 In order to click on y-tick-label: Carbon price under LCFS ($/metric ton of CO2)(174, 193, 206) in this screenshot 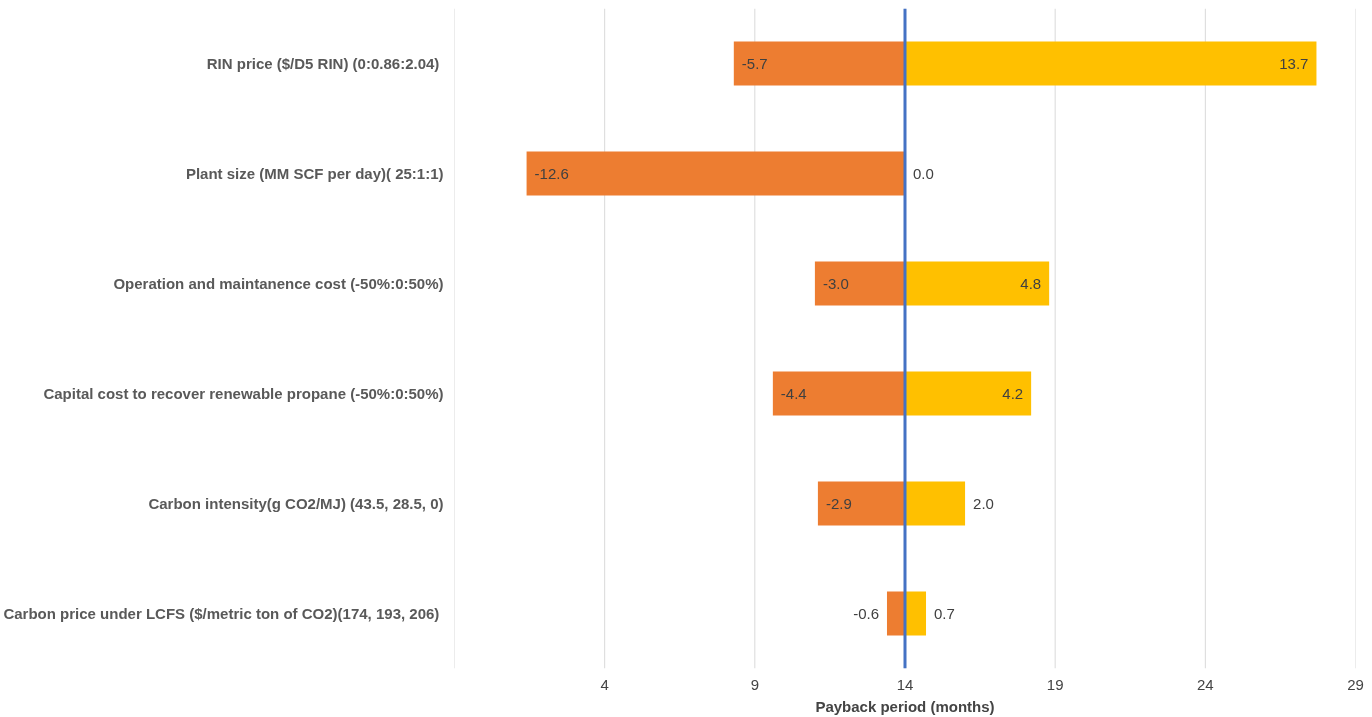, I will do `click(221, 613)`.